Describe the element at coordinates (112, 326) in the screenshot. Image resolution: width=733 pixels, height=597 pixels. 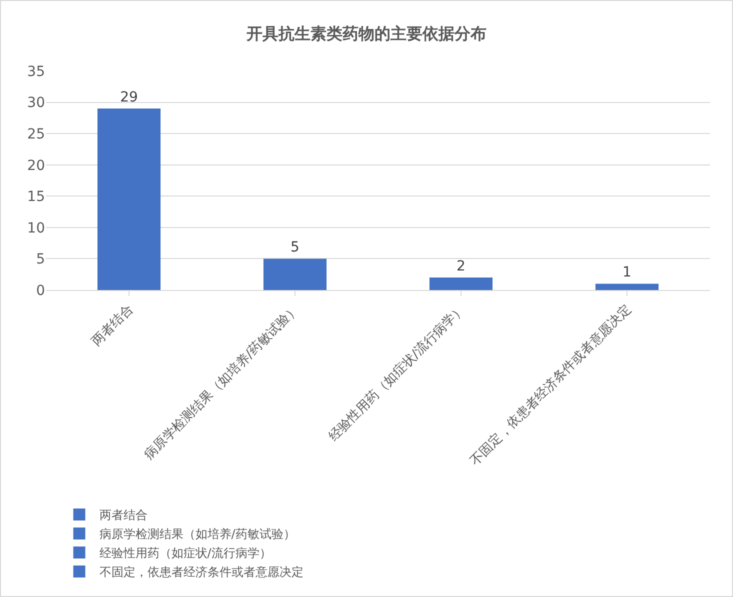
I see `x-tick-label: 两者结合` at that location.